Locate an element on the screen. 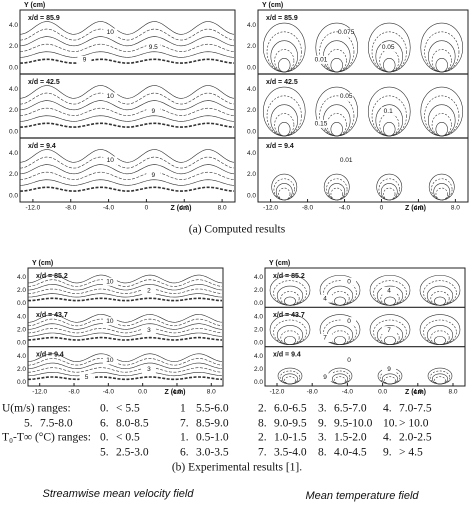 This screenshot has width=474, height=505. range-value: 1.5-2.0 is located at coordinates (350, 438).